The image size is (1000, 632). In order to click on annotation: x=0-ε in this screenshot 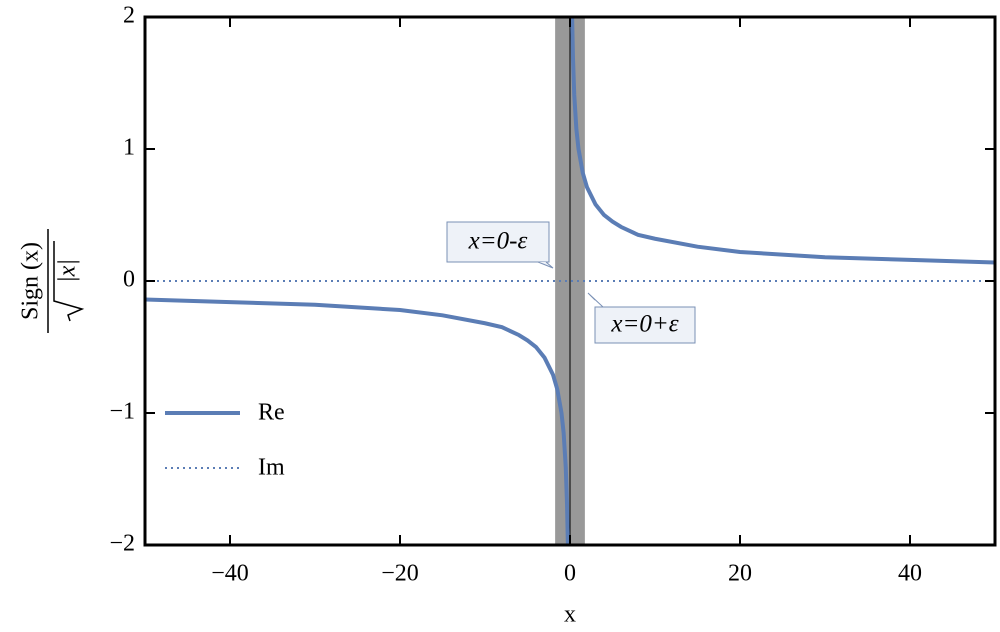, I will do `click(498, 241)`.